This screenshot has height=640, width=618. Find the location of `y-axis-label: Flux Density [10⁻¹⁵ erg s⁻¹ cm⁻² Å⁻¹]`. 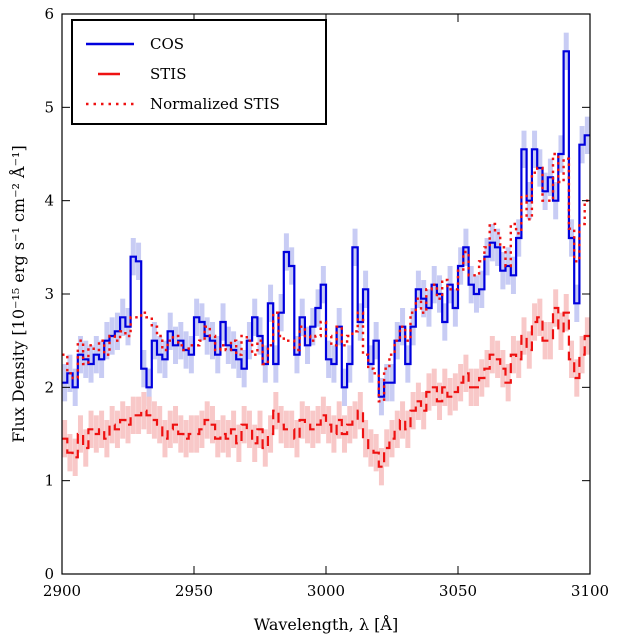

y-axis-label: Flux Density [10⁻¹⁵ erg s⁻¹ cm⁻² Å⁻¹] is located at coordinates (18, 293).